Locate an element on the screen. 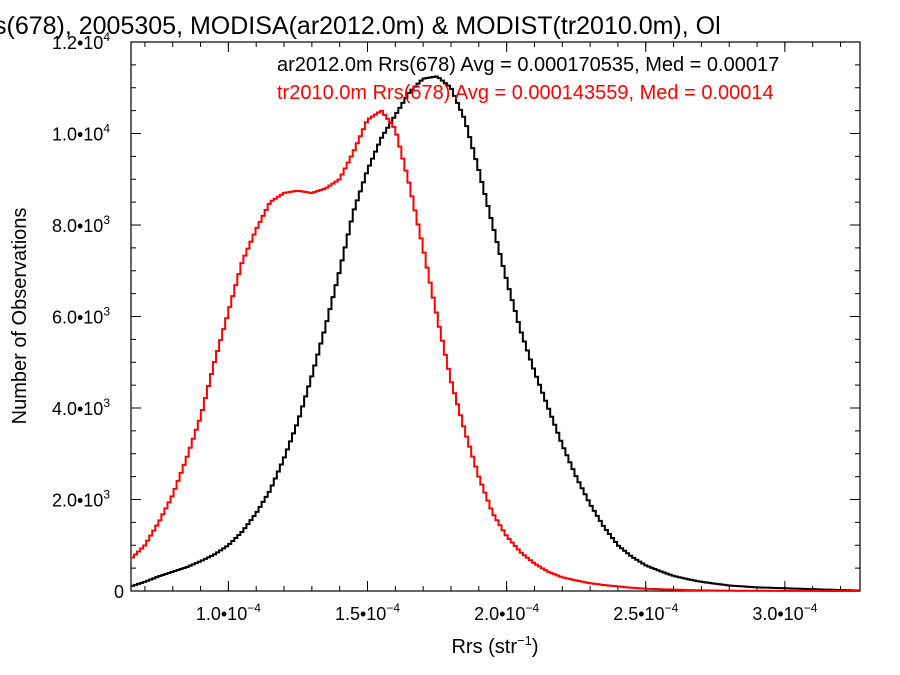 The height and width of the screenshot is (675, 900). y-tick-label: 4.0•103 is located at coordinates (81, 407).